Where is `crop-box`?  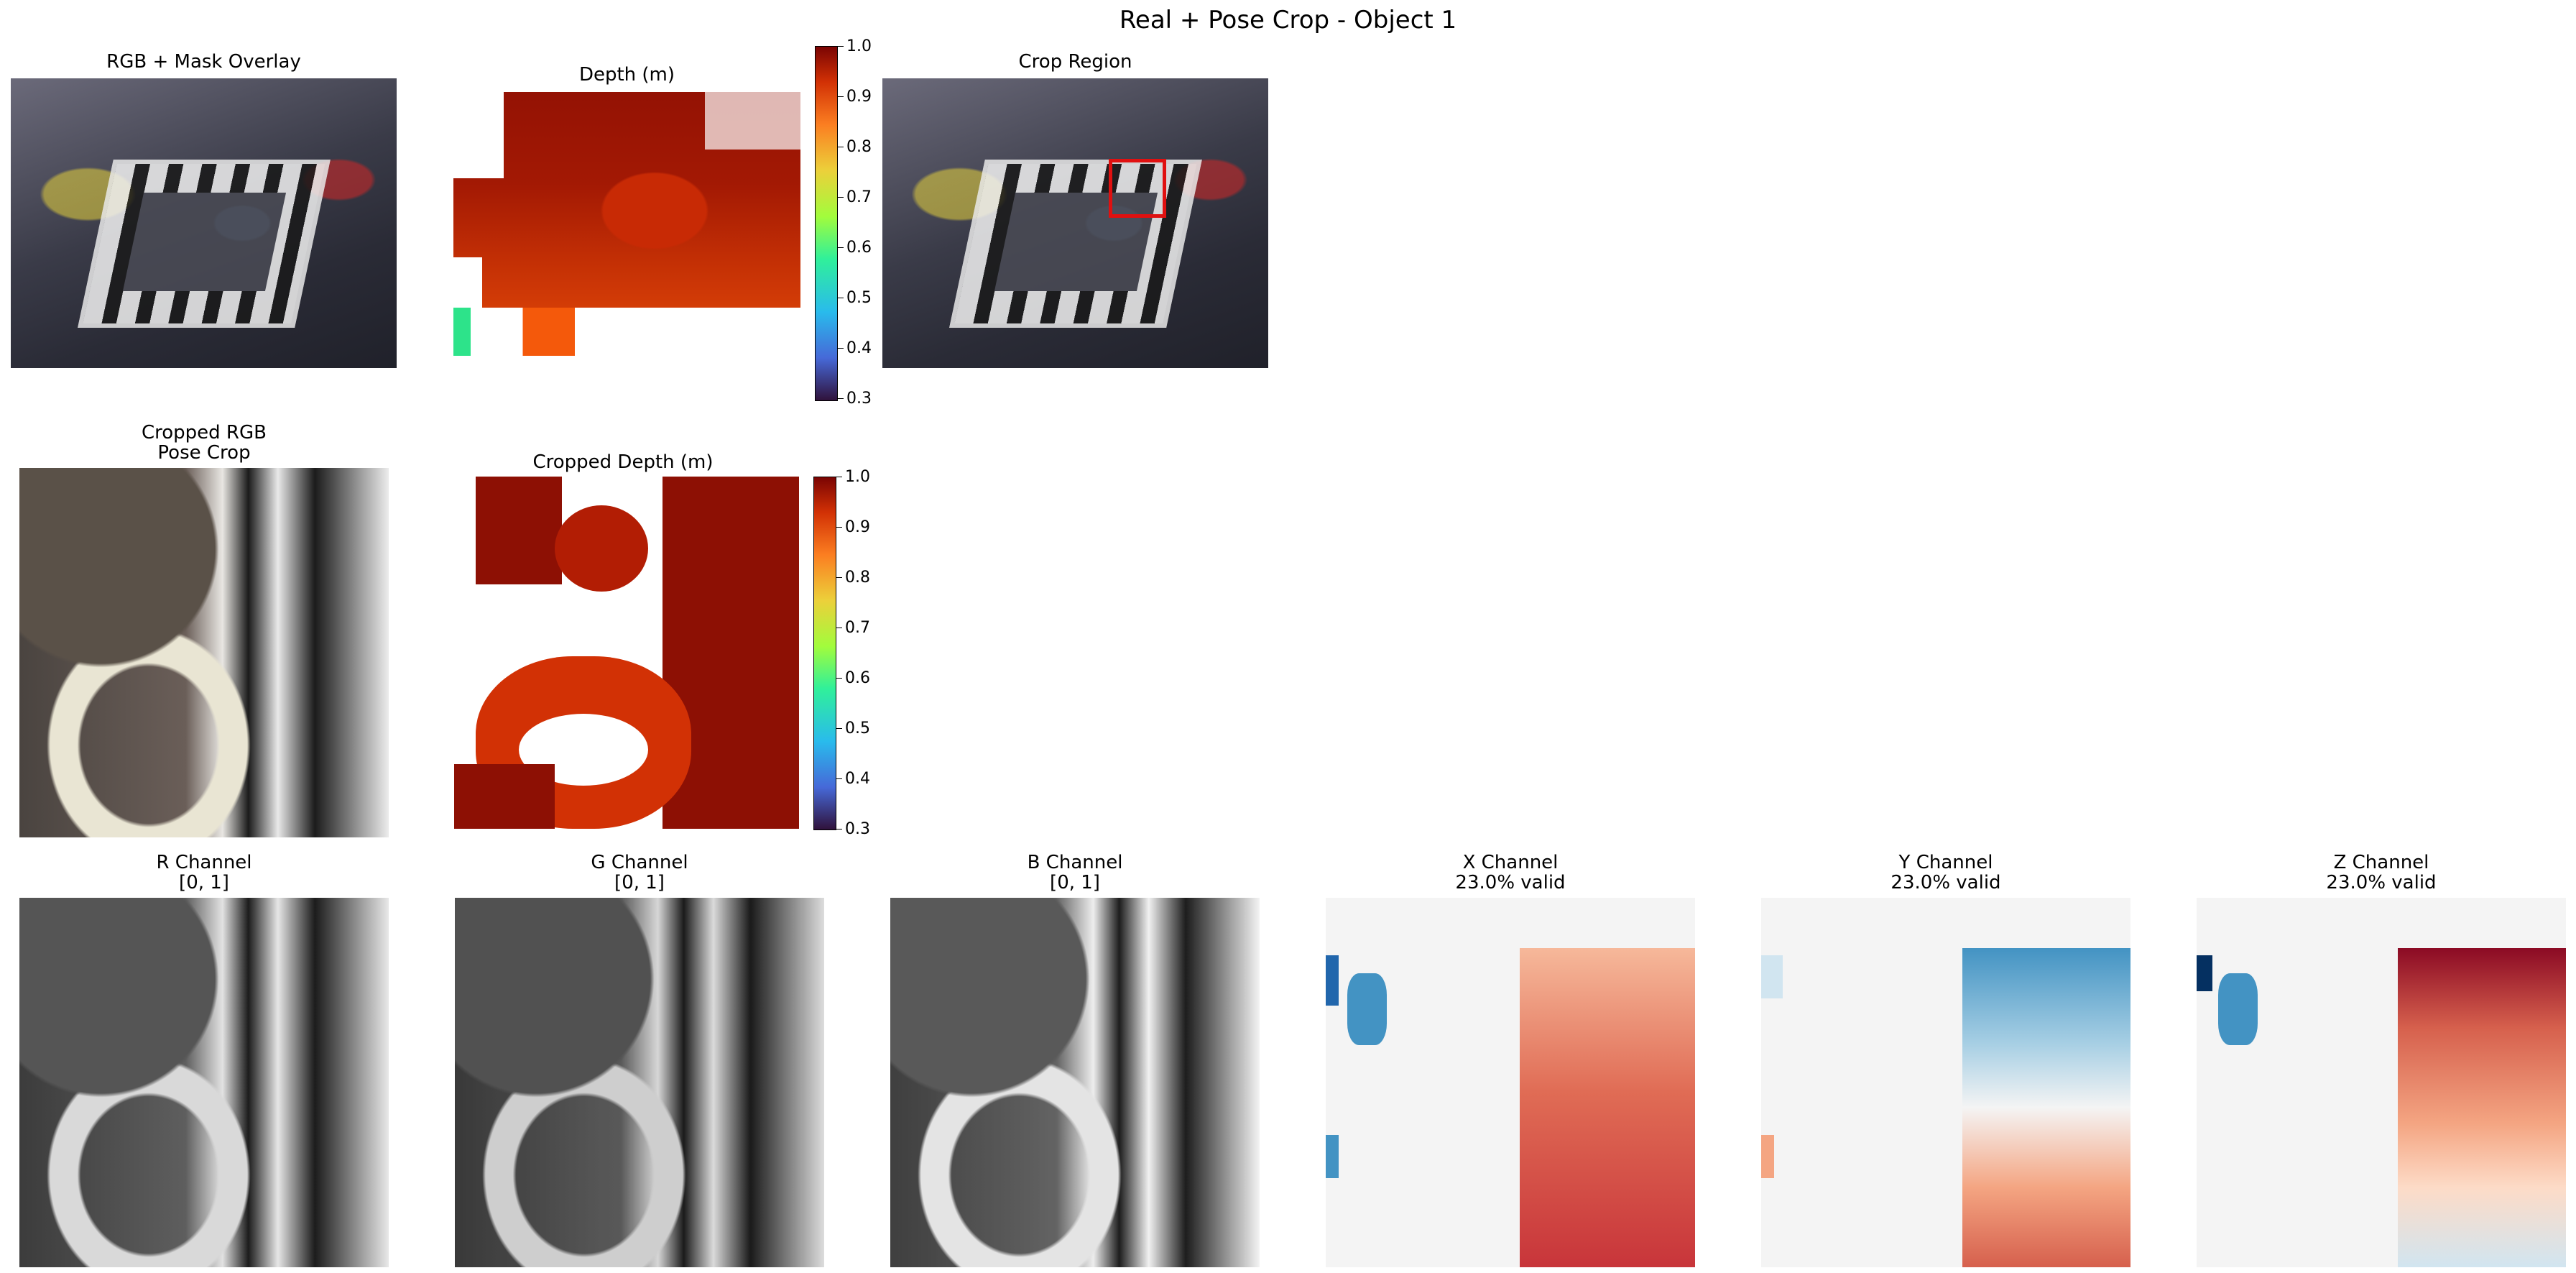
crop-box is located at coordinates (1137, 188).